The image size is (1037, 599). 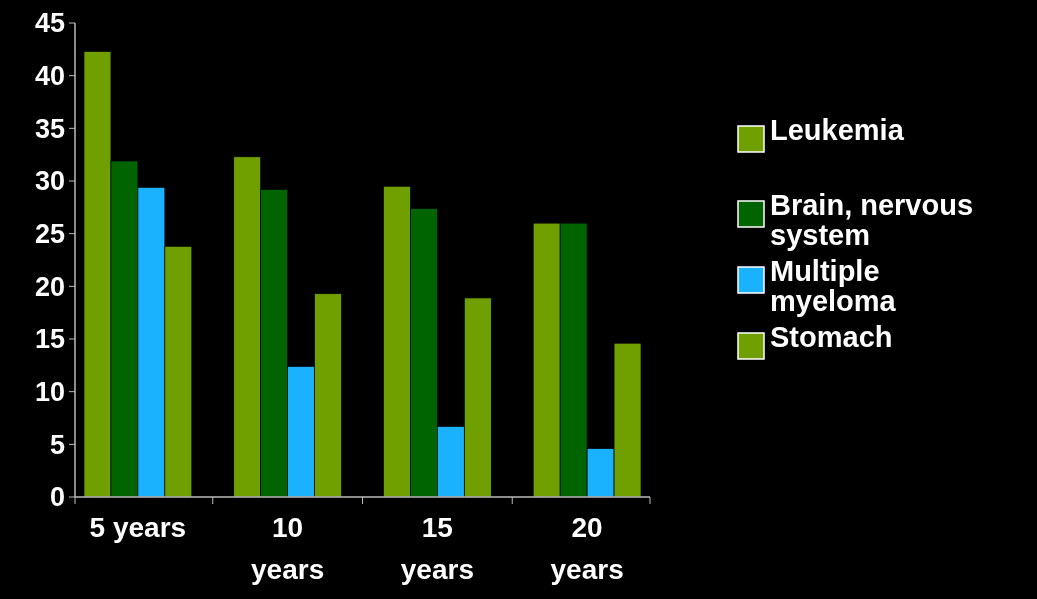 I want to click on y-tick-label: 35, so click(x=49, y=128).